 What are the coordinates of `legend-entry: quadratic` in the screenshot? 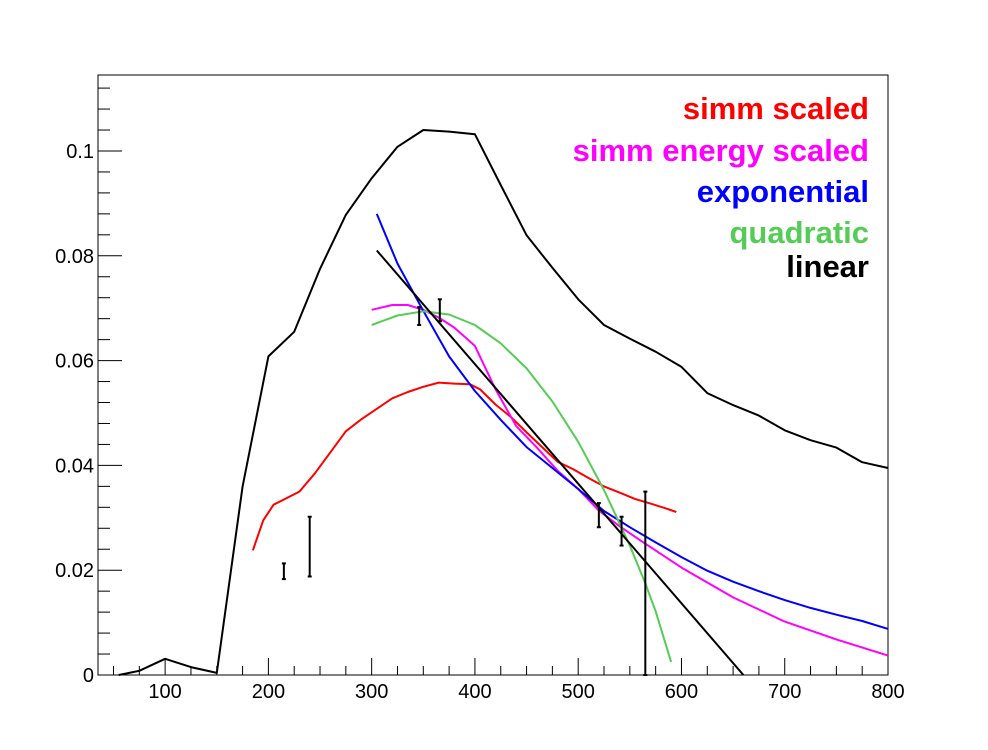 It's located at (799, 232).